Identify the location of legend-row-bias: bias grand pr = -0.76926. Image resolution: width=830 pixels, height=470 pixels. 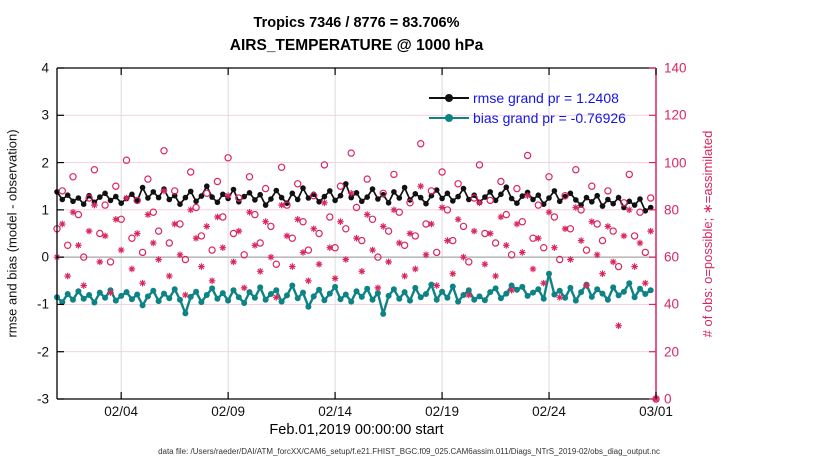
(527, 118).